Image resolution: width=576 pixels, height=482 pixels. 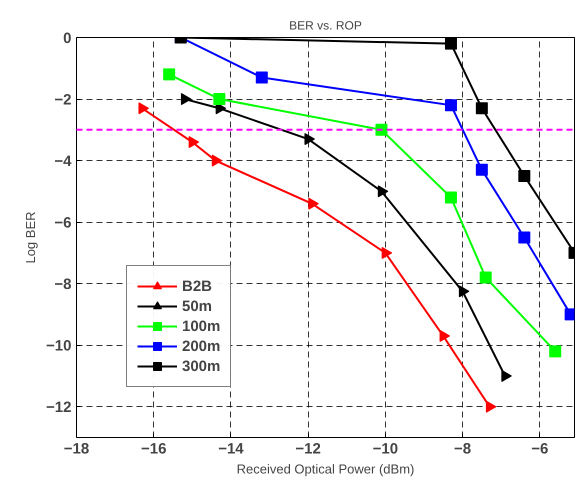 I want to click on x-axis-title: Received Optical Power (dBm), so click(x=325, y=469).